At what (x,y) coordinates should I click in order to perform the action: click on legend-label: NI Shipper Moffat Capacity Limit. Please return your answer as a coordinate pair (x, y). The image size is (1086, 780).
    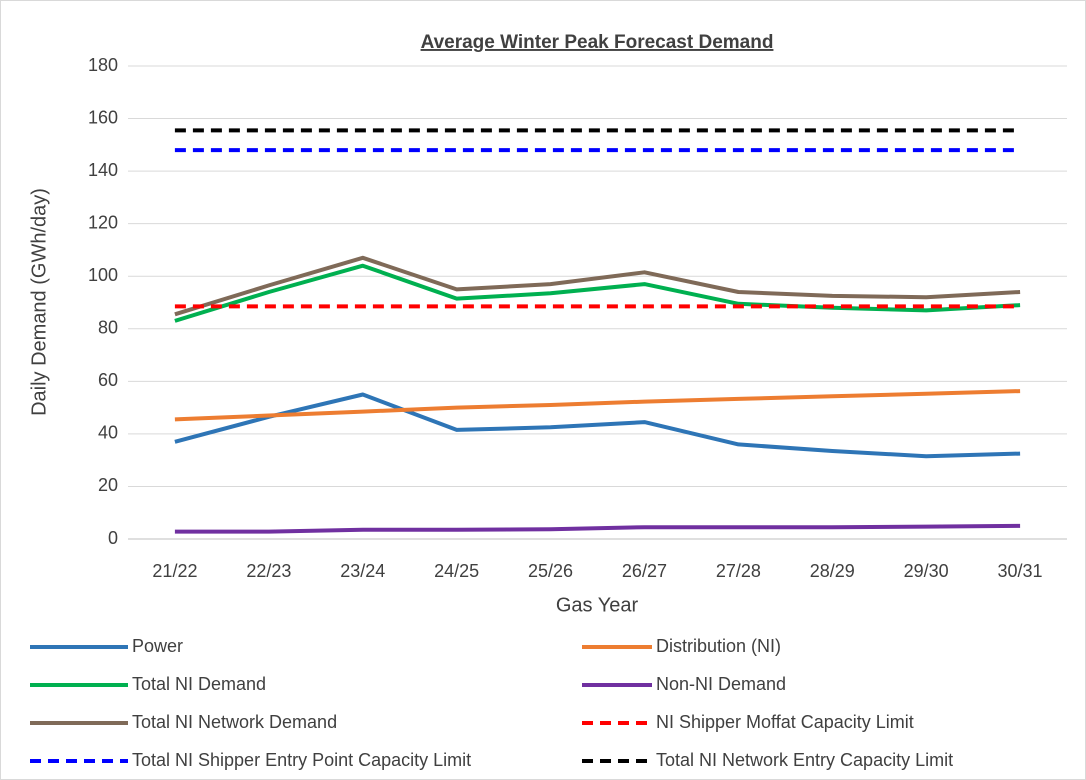
    Looking at the image, I should click on (785, 722).